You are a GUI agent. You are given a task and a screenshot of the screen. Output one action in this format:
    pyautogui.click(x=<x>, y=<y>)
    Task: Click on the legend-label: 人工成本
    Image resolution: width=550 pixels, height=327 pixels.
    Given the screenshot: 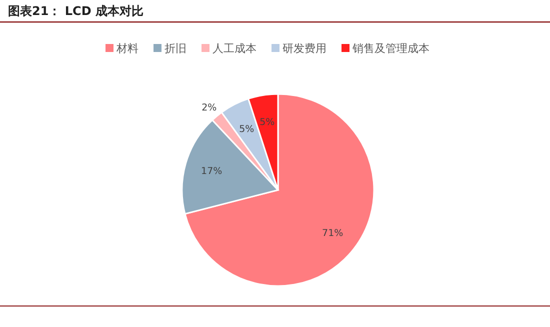 What is the action you would take?
    pyautogui.click(x=234, y=48)
    